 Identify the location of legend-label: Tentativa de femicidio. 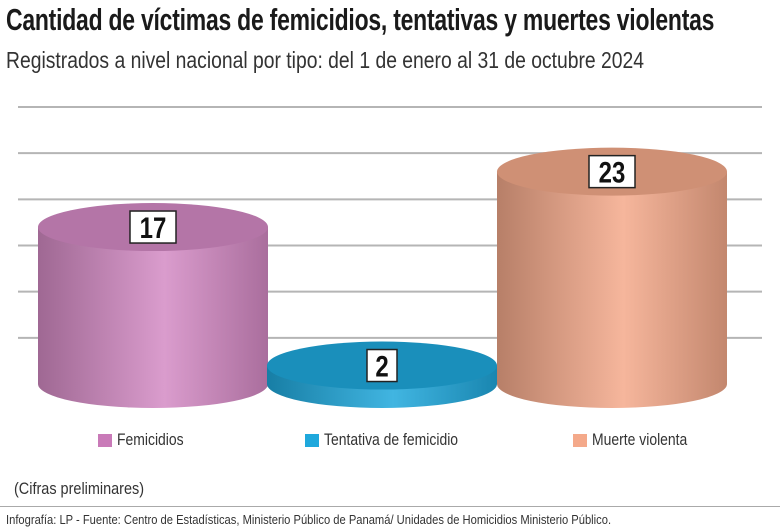
(391, 439).